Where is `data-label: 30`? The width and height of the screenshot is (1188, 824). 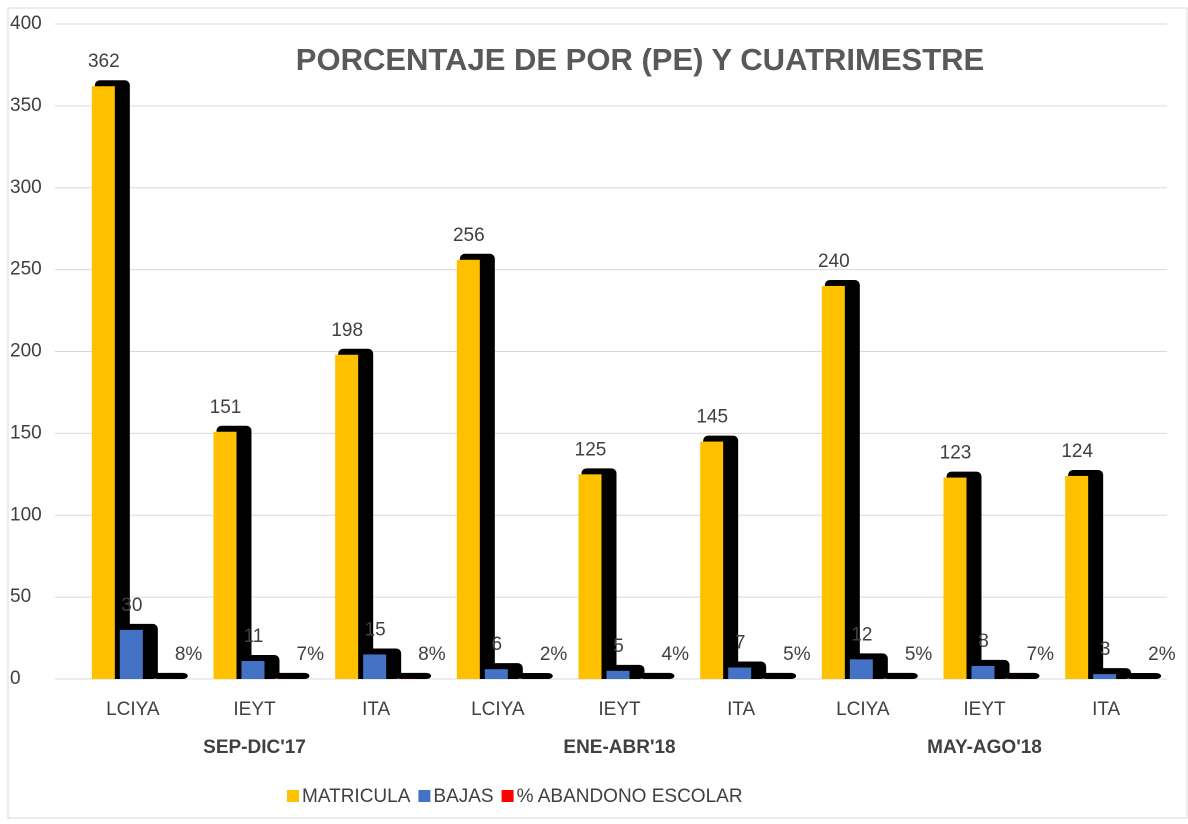
data-label: 30 is located at coordinates (131, 605).